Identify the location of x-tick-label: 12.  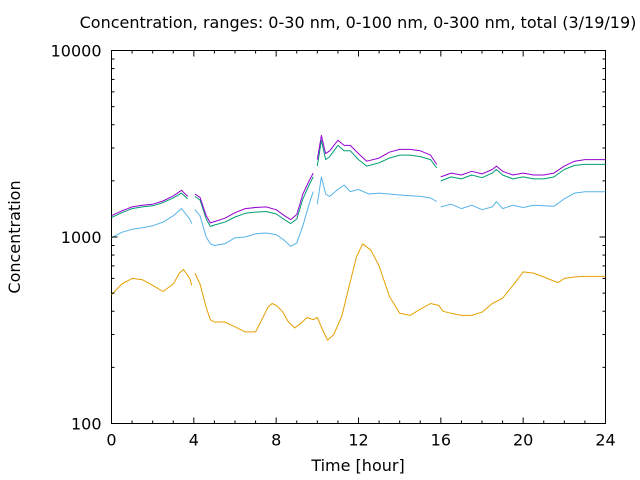
(358, 440).